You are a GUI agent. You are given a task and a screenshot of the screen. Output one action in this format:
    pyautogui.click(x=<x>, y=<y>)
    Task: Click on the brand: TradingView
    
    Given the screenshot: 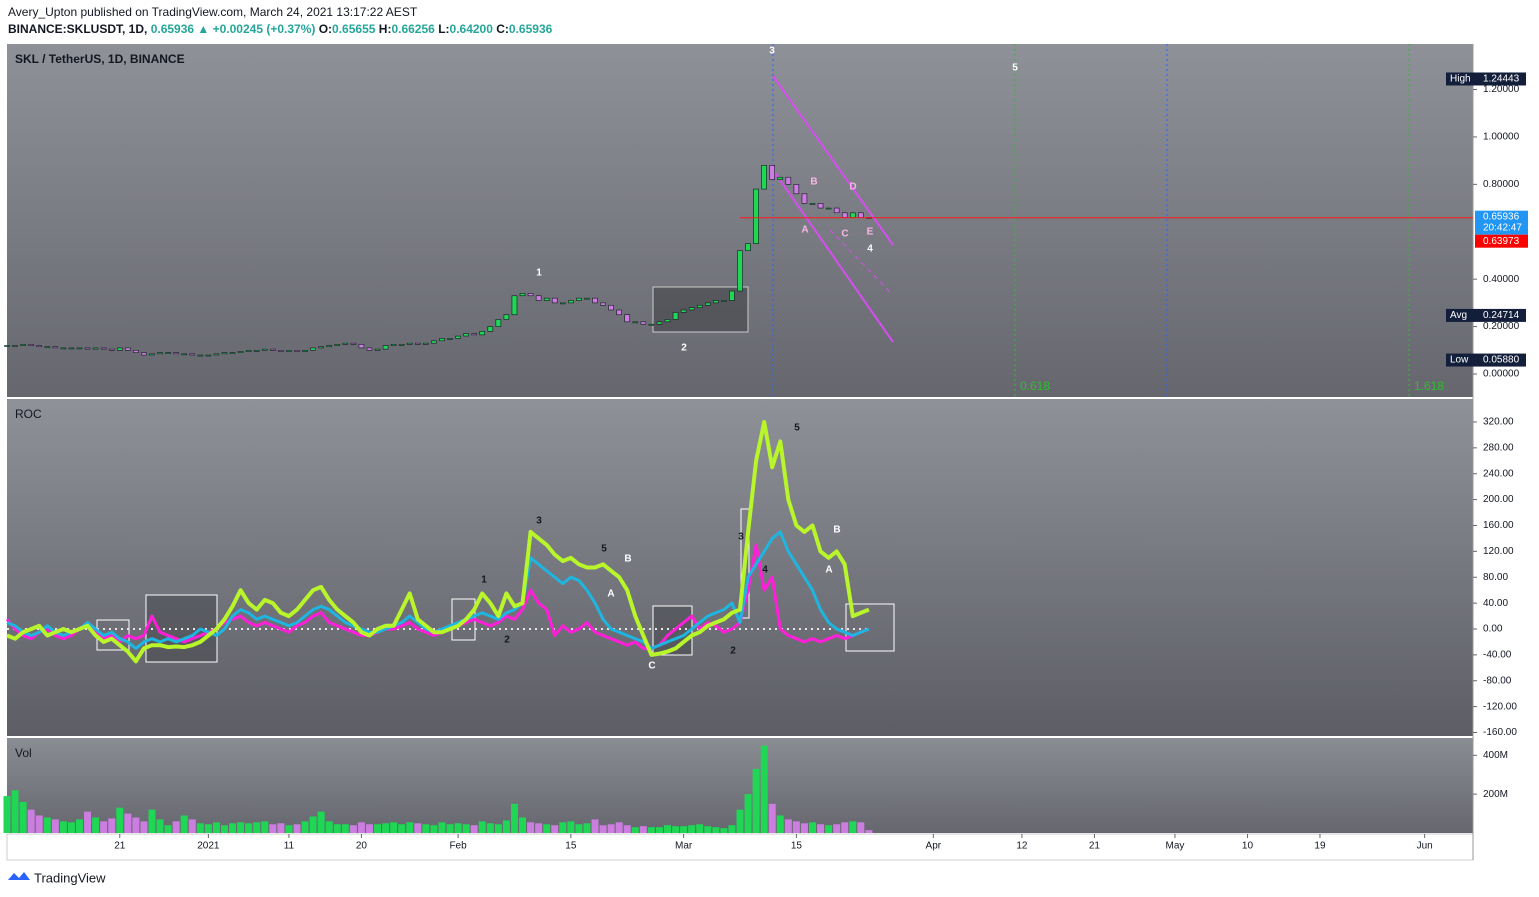 What is the action you would take?
    pyautogui.click(x=70, y=877)
    